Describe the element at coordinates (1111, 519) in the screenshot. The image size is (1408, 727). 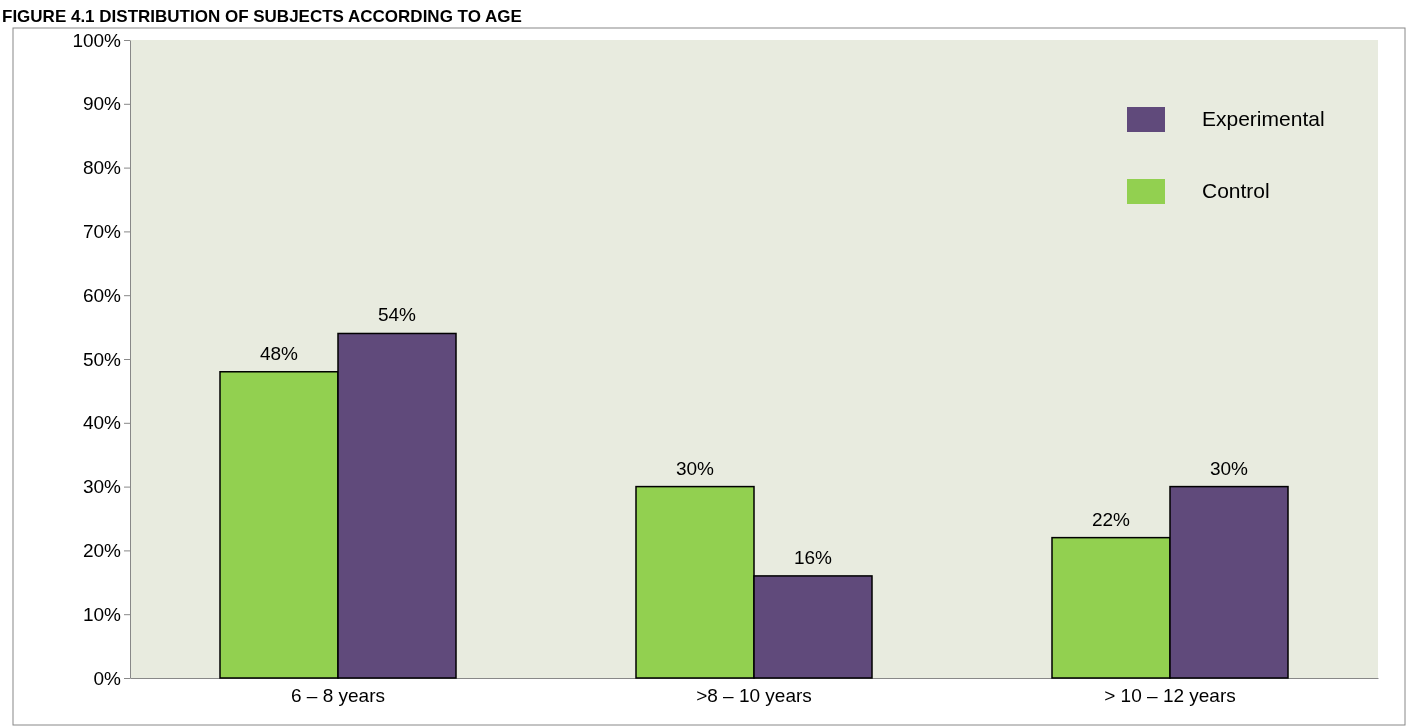
I see `text: 22%` at that location.